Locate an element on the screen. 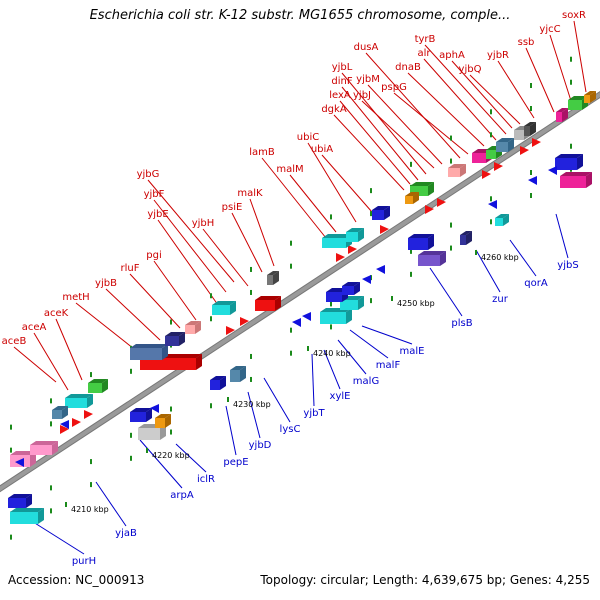 This screenshot has height=600, width=600. gene-label-iclR: iclR is located at coordinates (206, 479).